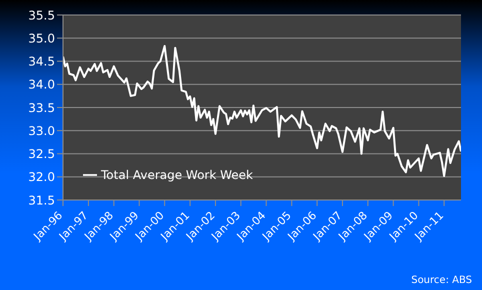 Image resolution: width=482 pixels, height=290 pixels. Describe the element at coordinates (41, 131) in the screenshot. I see `y-tick-label: 33.0` at that location.